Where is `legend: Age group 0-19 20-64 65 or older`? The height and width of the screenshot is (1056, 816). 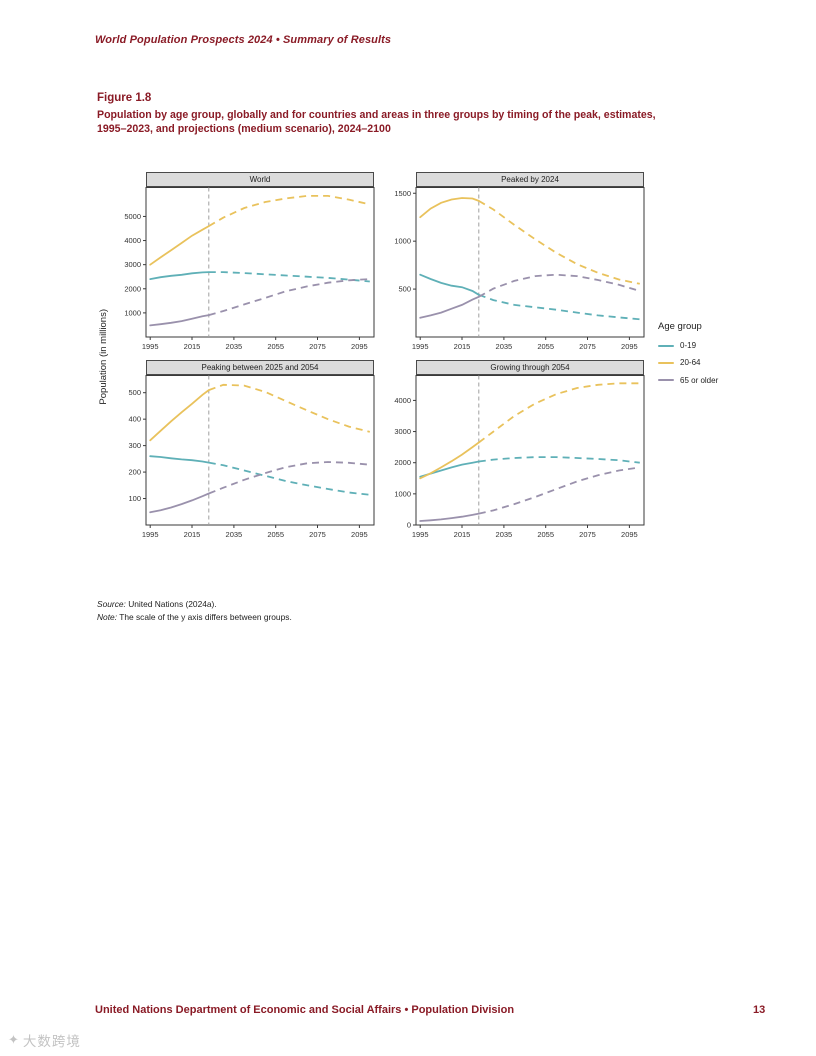 legend: Age group 0-19 20-64 65 or older is located at coordinates (694, 357).